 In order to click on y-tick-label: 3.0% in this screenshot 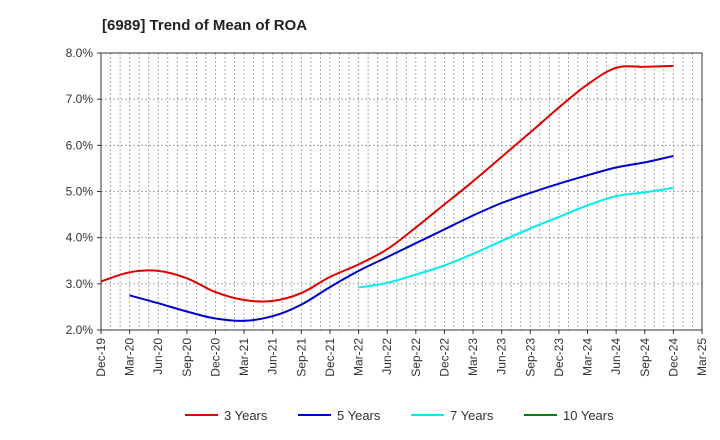, I will do `click(80, 284)`.